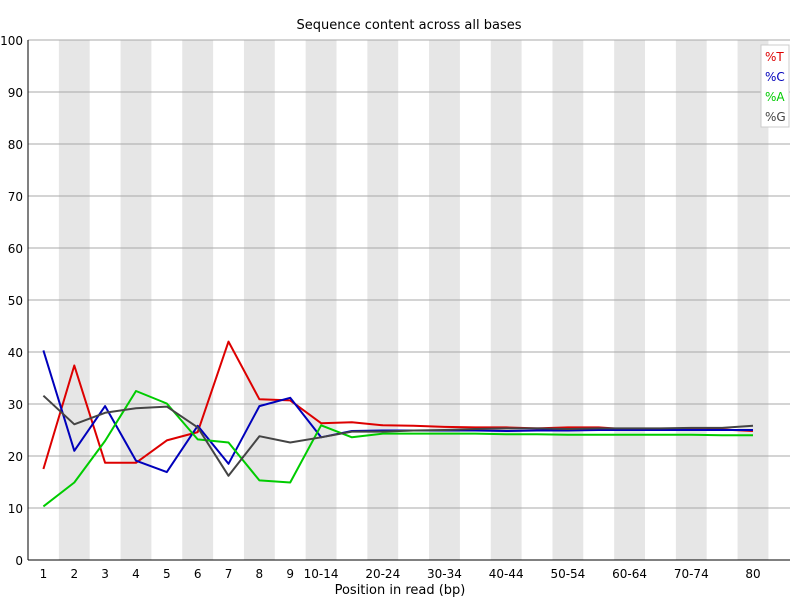  Describe the element at coordinates (691, 574) in the screenshot. I see `x-tick-label: 70-74` at that location.